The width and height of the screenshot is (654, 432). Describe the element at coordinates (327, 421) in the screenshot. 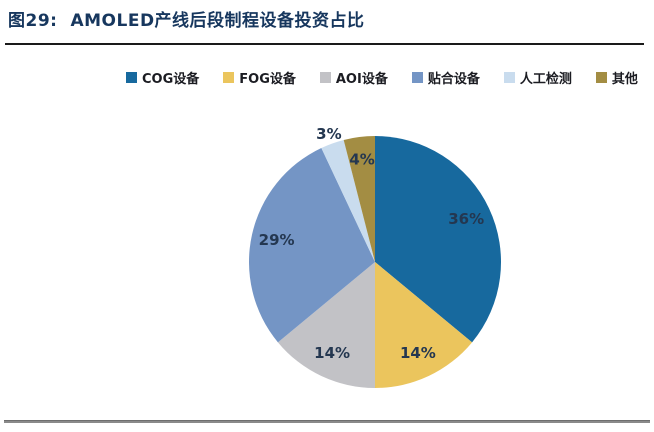

I see `bottom-divider` at that location.